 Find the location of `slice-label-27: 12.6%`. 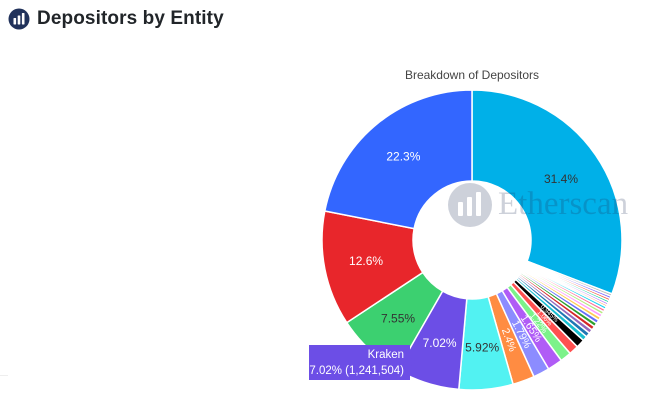

slice-label-27: 12.6% is located at coordinates (366, 261).